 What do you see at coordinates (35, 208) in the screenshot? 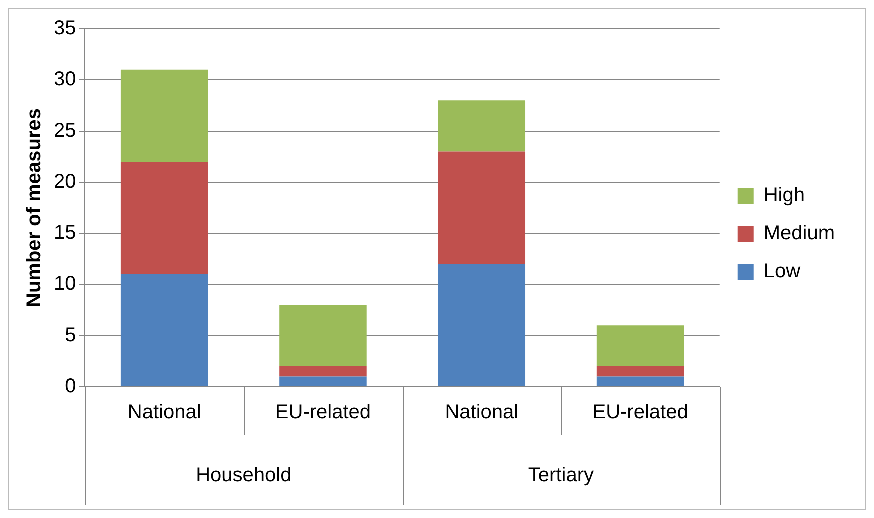
I see `y-axis-title: Number of measures` at bounding box center [35, 208].